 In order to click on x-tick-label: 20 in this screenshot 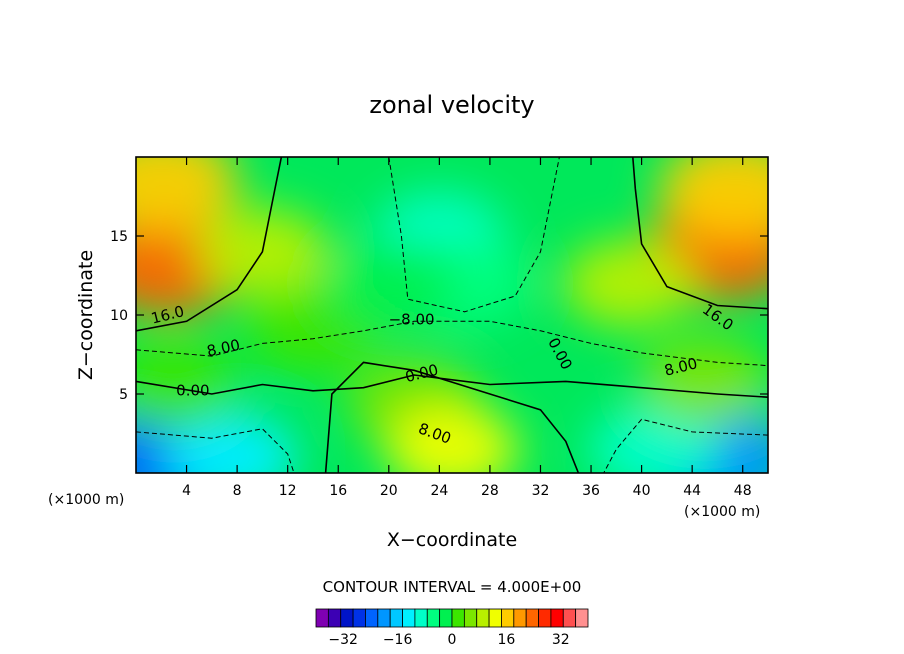, I will do `click(389, 491)`.